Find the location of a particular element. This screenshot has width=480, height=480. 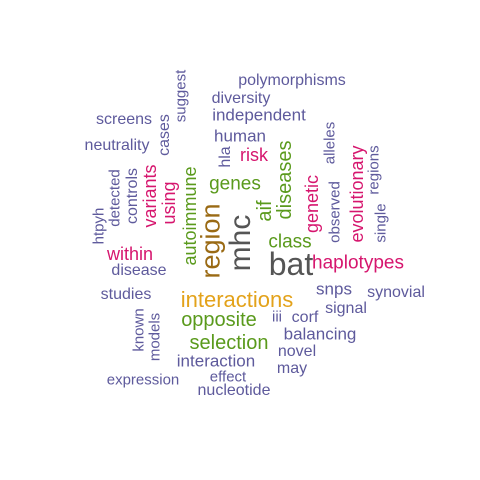

word-controls: controls is located at coordinates (132, 196).